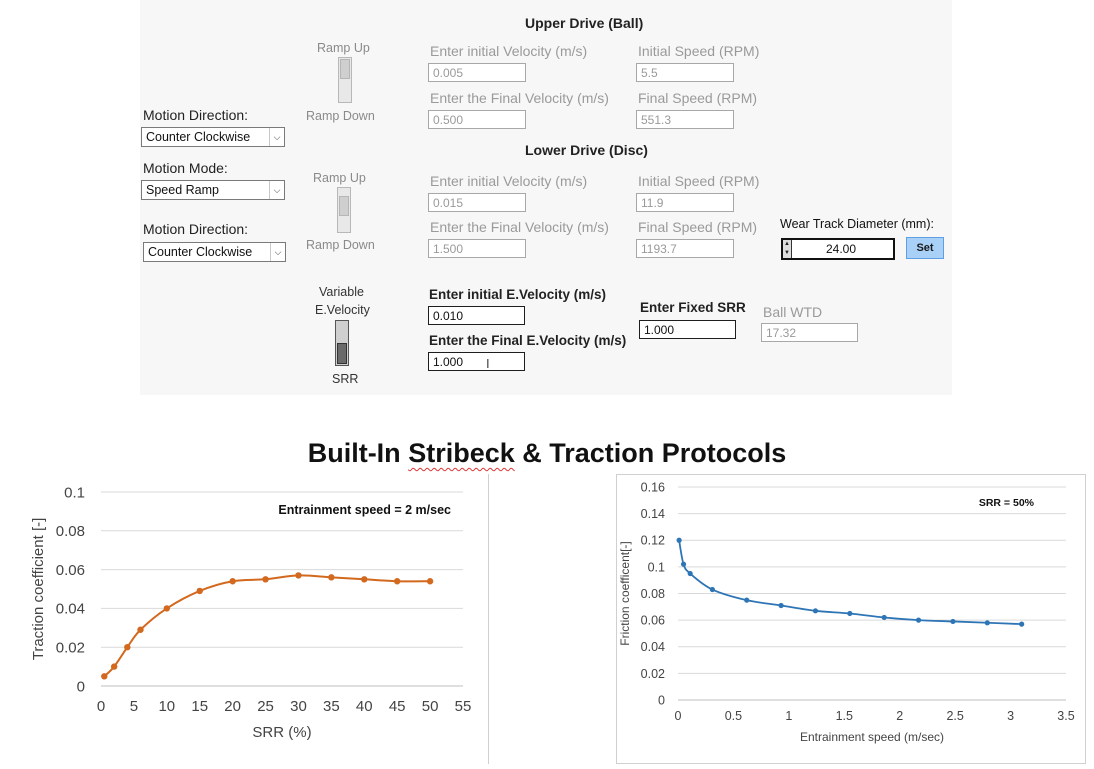 The image size is (1094, 769). What do you see at coordinates (687, 329) in the screenshot?
I see `fixed-srr-input: 1.000` at bounding box center [687, 329].